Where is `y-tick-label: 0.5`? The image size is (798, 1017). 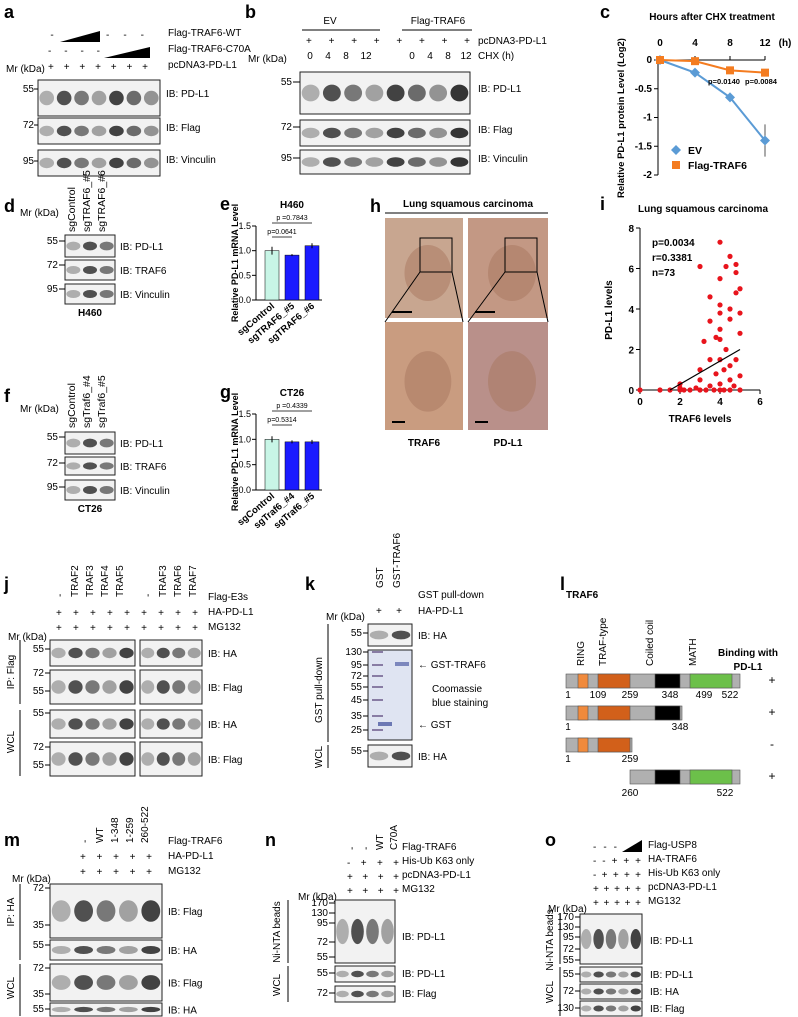 y-tick-label: 0.5 is located at coordinates (244, 275).